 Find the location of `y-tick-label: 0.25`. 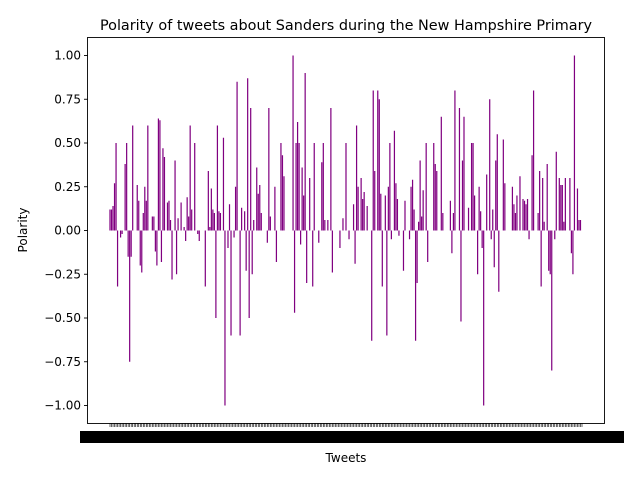

y-tick-label: 0.25 is located at coordinates (67, 187).